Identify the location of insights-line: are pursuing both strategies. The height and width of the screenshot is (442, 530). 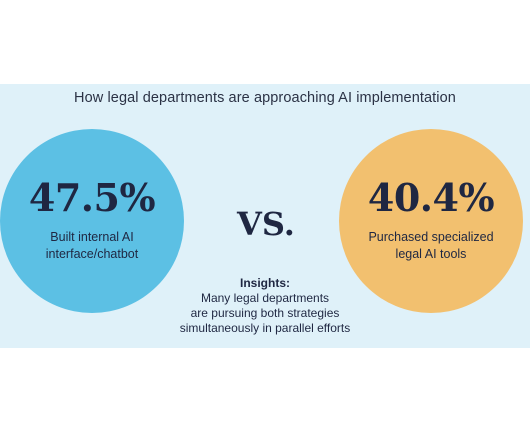
(265, 313).